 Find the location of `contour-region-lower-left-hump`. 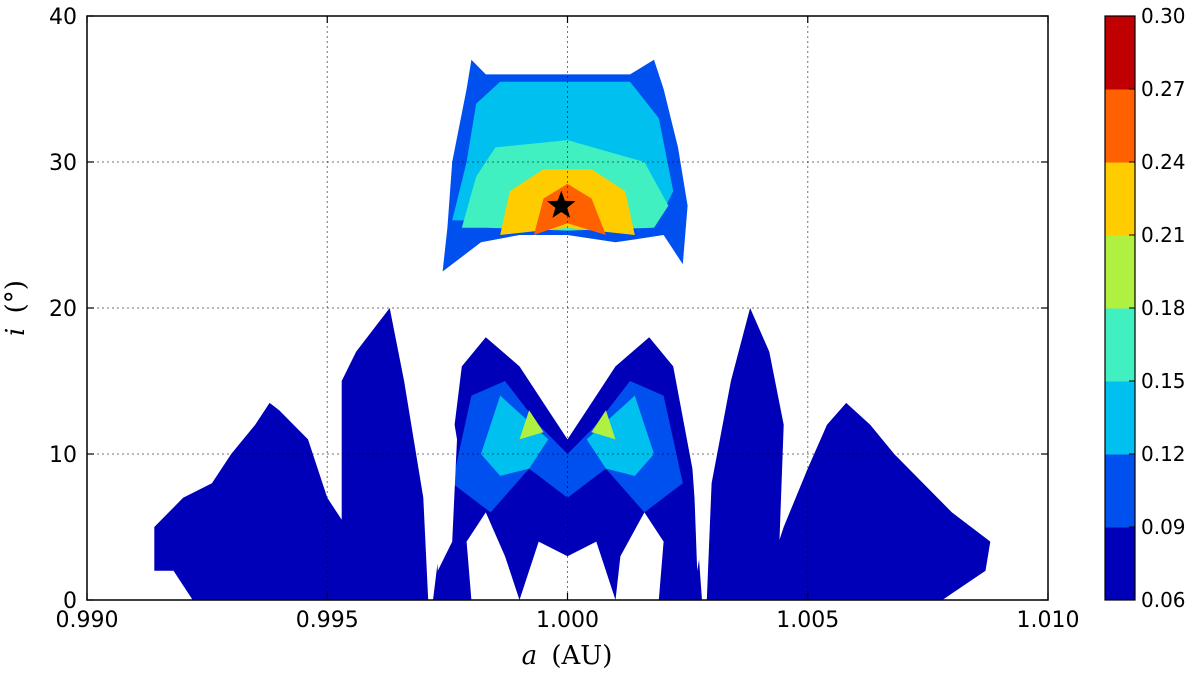

contour-region-lower-left-hump is located at coordinates (385, 454).